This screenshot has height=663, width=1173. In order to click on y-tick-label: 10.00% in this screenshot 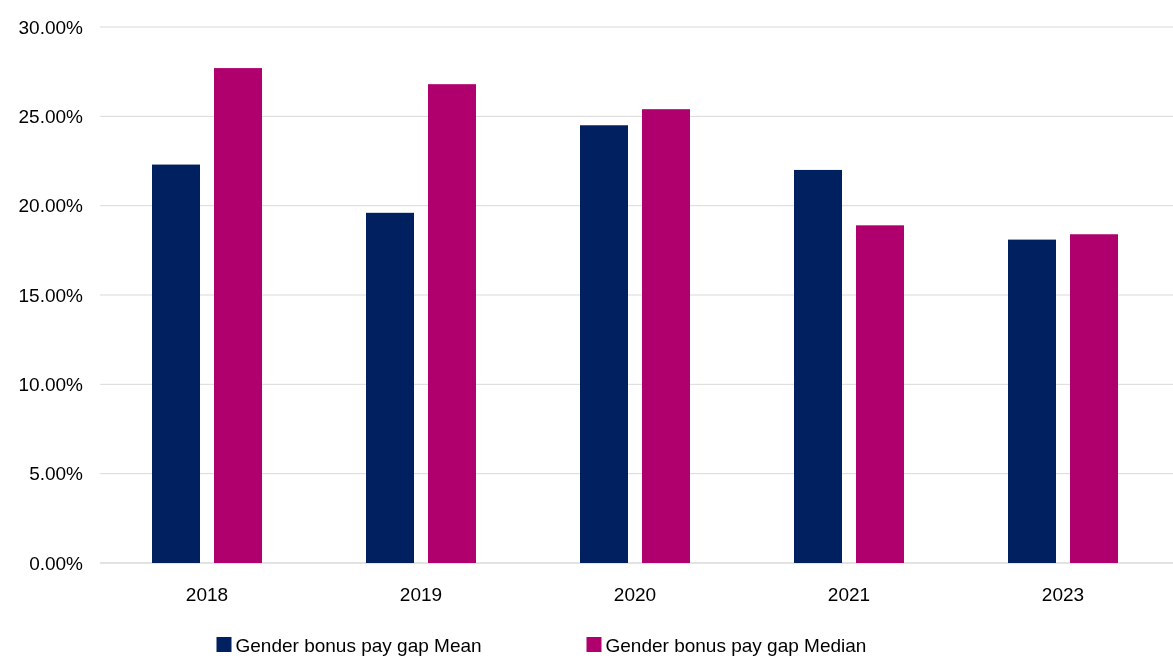, I will do `click(51, 384)`.